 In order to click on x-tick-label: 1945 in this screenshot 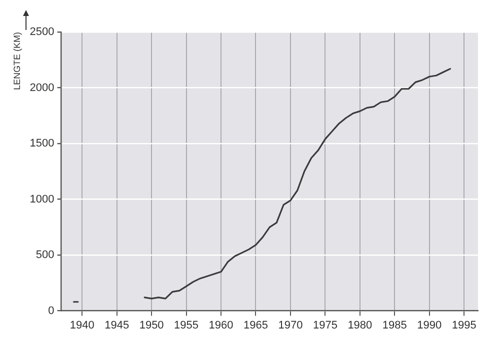, I will do `click(117, 325)`.